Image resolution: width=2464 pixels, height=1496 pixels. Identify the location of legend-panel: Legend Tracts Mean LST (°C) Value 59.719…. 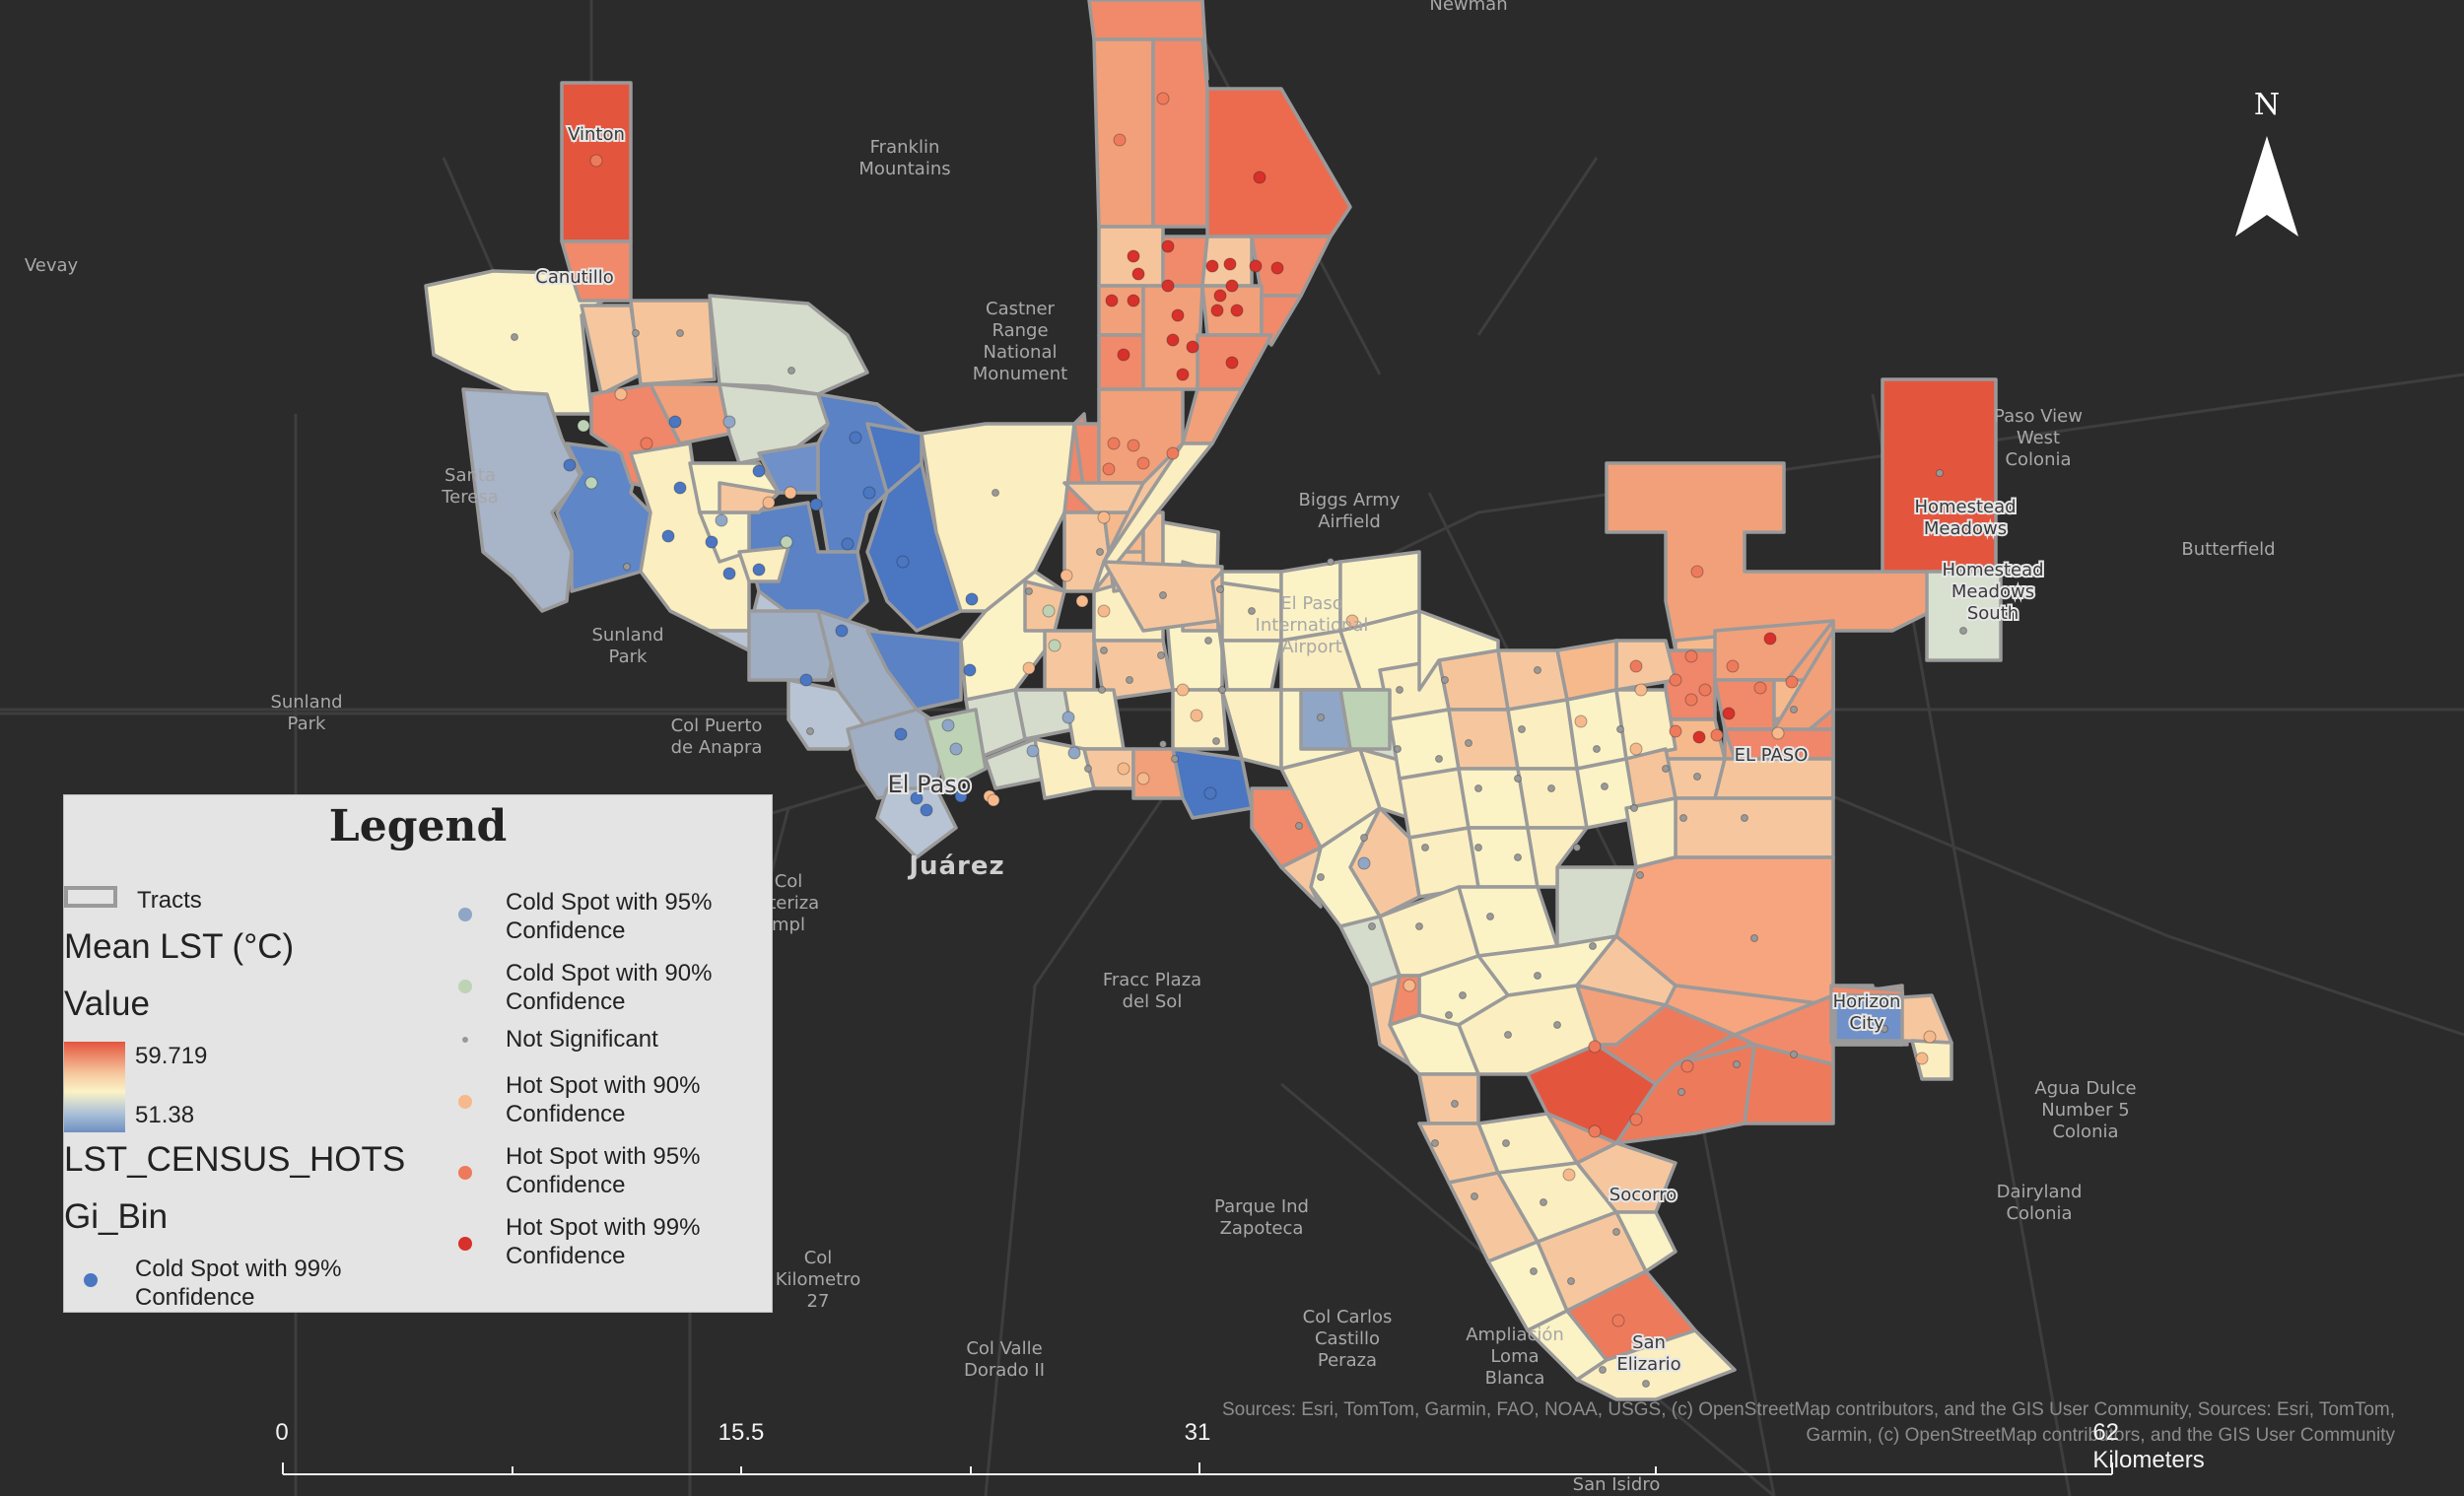
(418, 1053).